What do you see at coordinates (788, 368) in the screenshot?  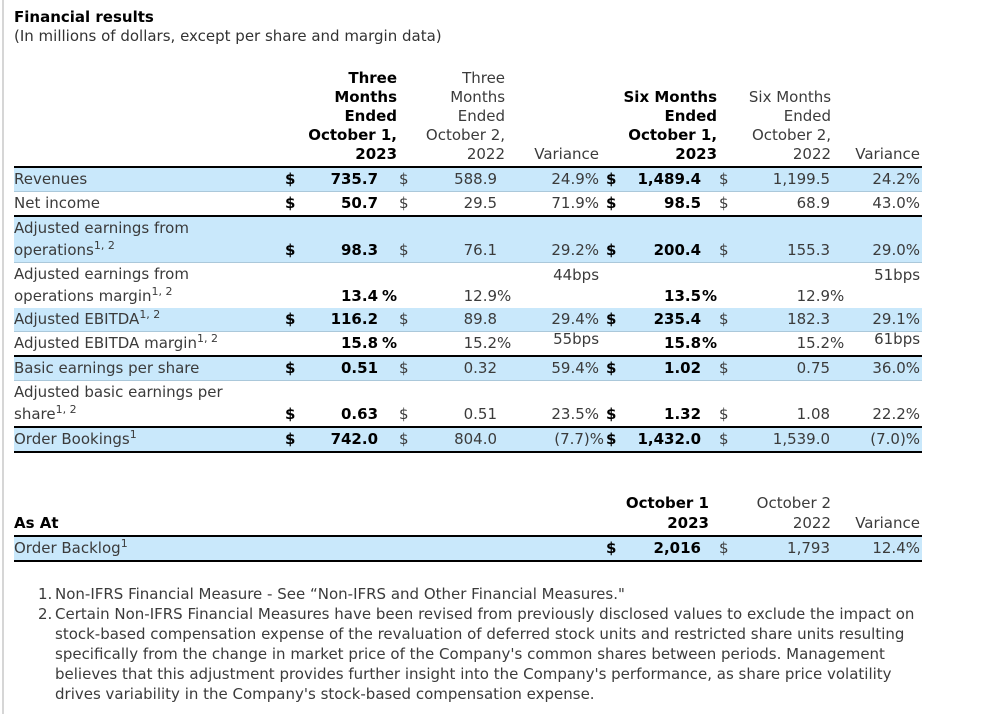 I see `value-cell: 0.75` at bounding box center [788, 368].